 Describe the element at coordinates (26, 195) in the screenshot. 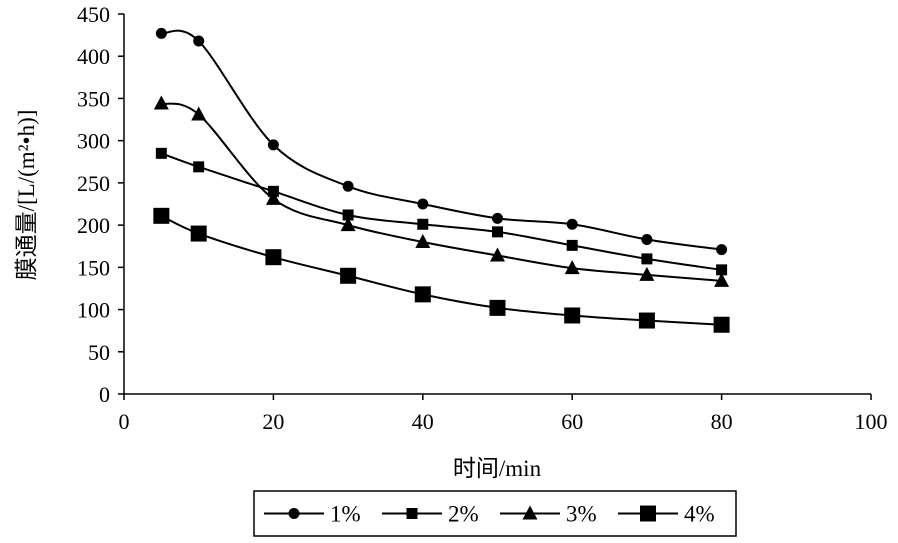

I see `y-axis-label: 膜通量/[L/(m²•h)]` at that location.